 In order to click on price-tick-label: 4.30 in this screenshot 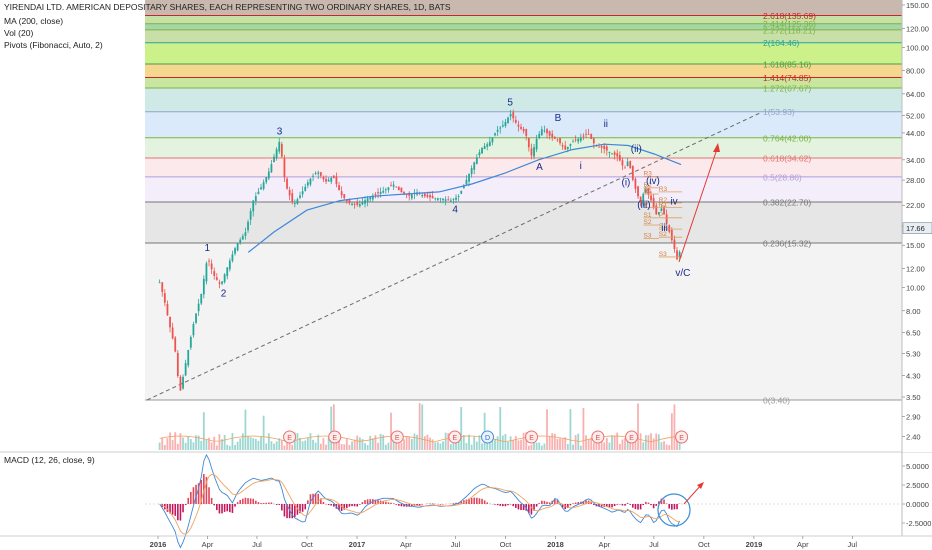, I will do `click(913, 376)`.